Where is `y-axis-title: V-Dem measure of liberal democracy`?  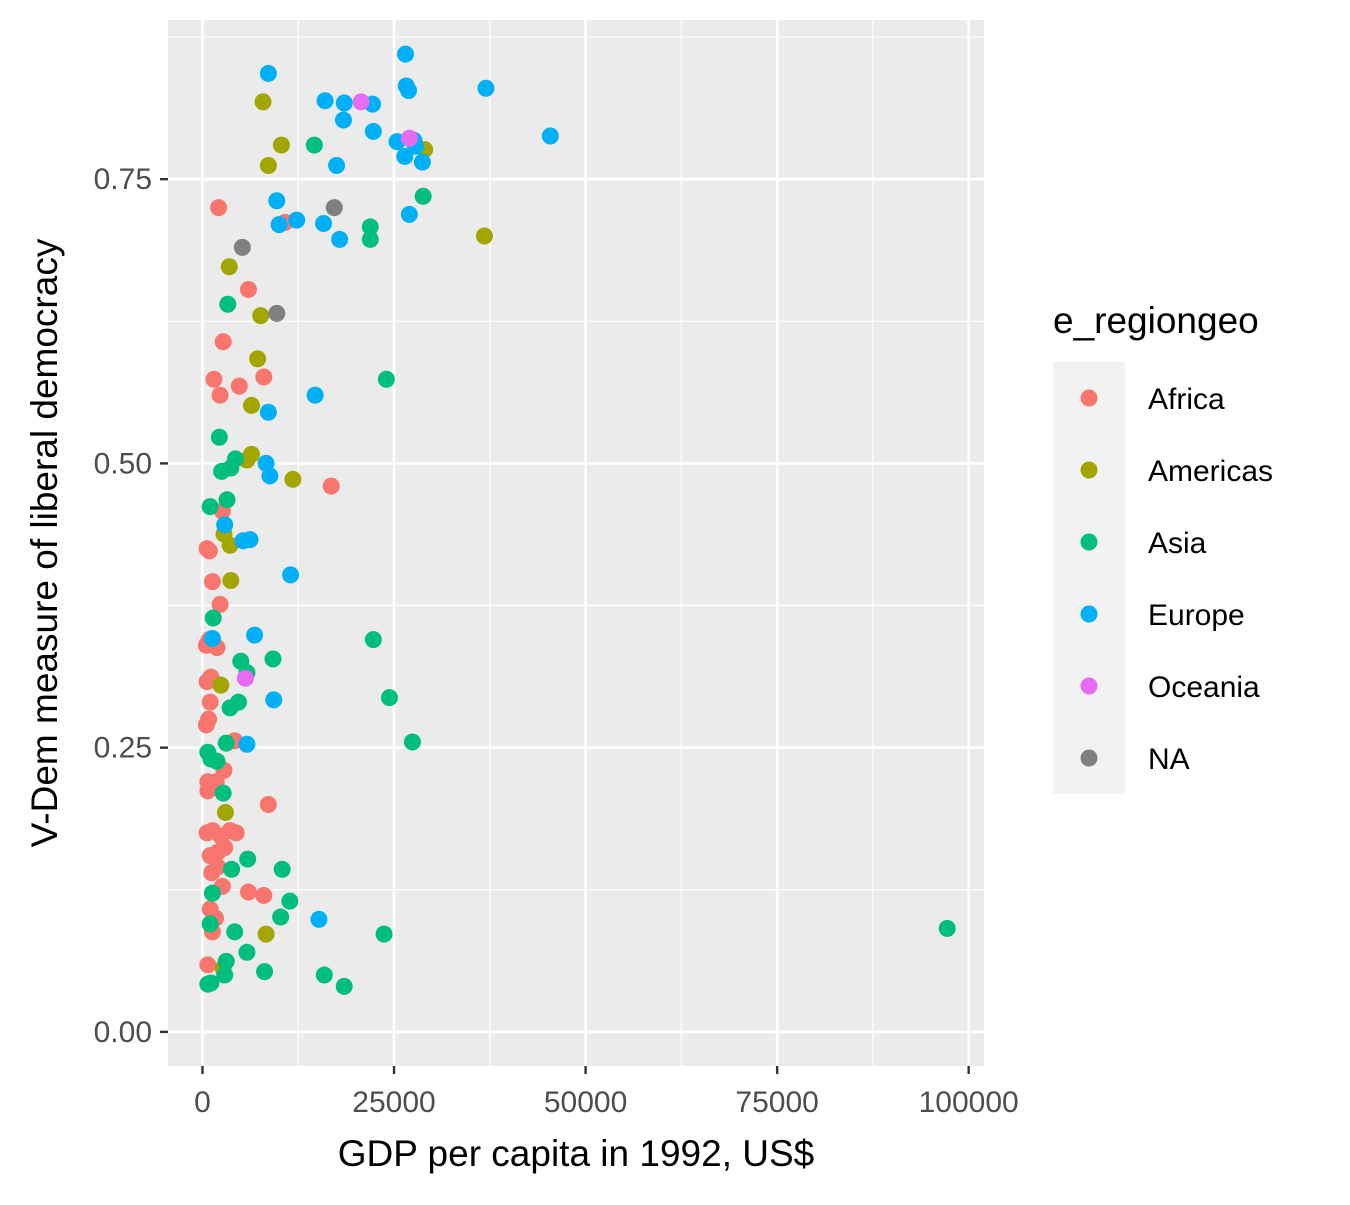
y-axis-title: V-Dem measure of liberal democracy is located at coordinates (44, 542).